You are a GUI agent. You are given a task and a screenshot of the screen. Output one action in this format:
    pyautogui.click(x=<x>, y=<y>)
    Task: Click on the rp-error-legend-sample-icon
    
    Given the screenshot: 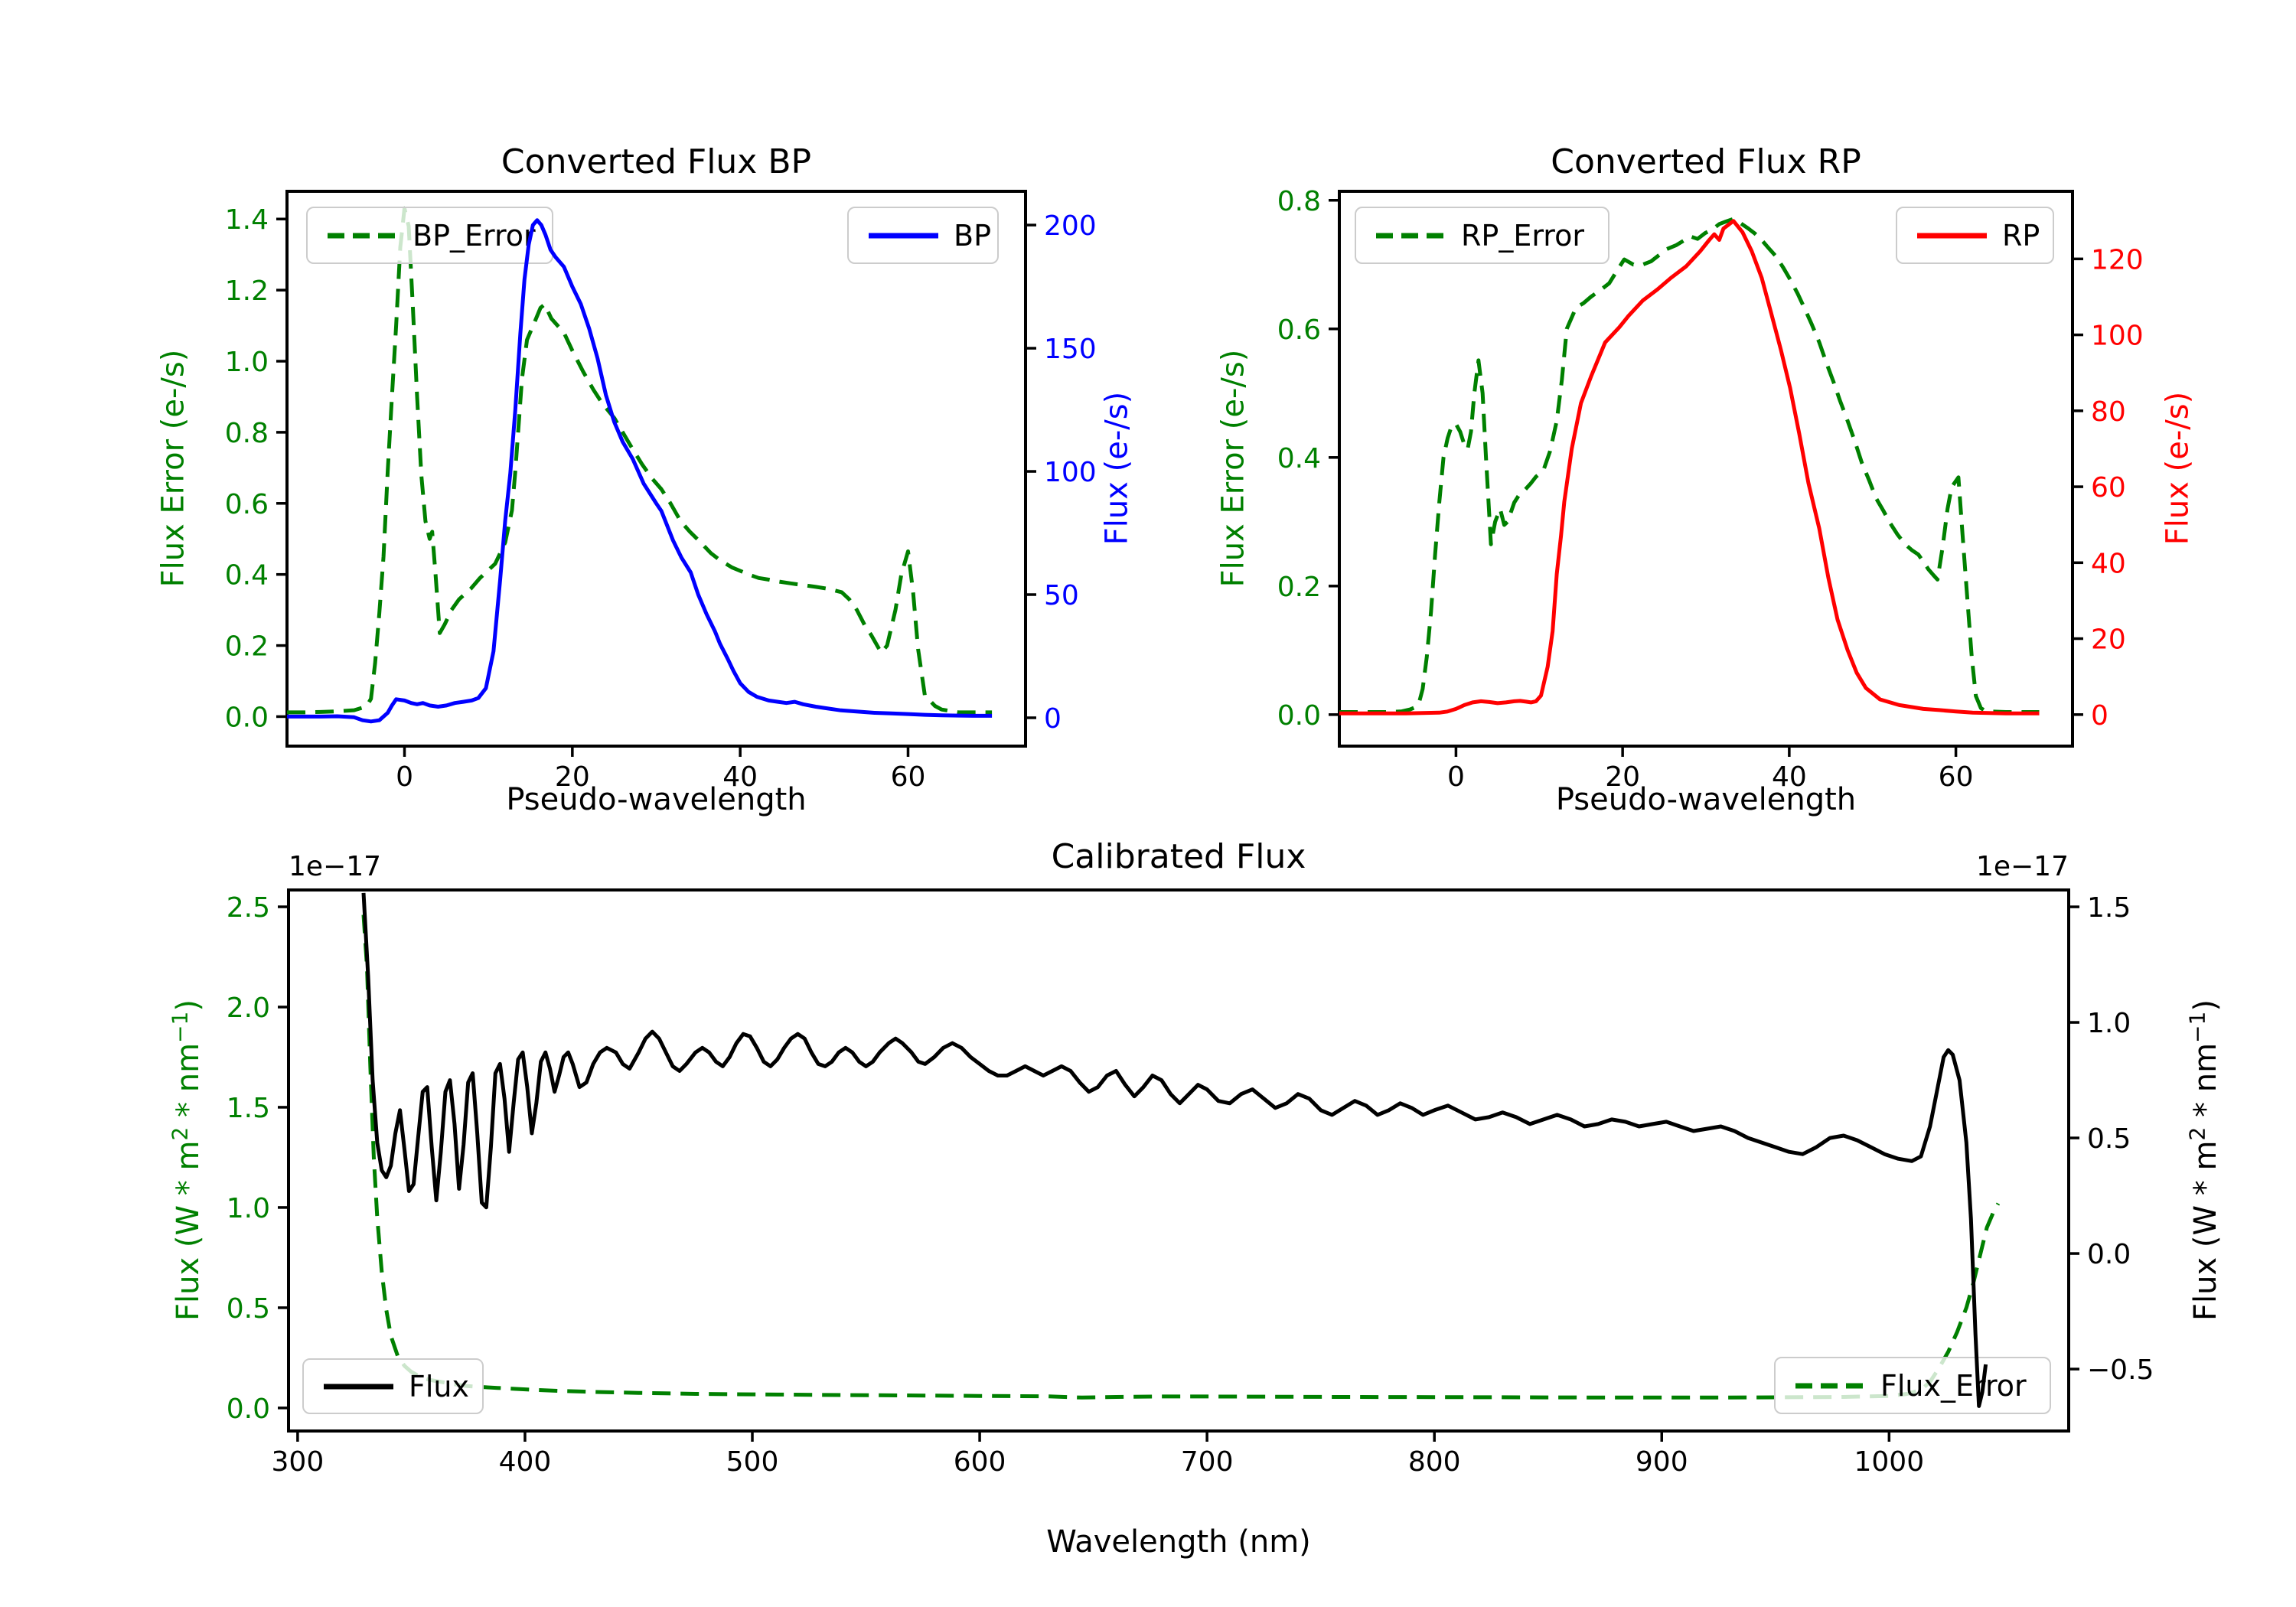 What is the action you would take?
    pyautogui.click(x=1411, y=235)
    